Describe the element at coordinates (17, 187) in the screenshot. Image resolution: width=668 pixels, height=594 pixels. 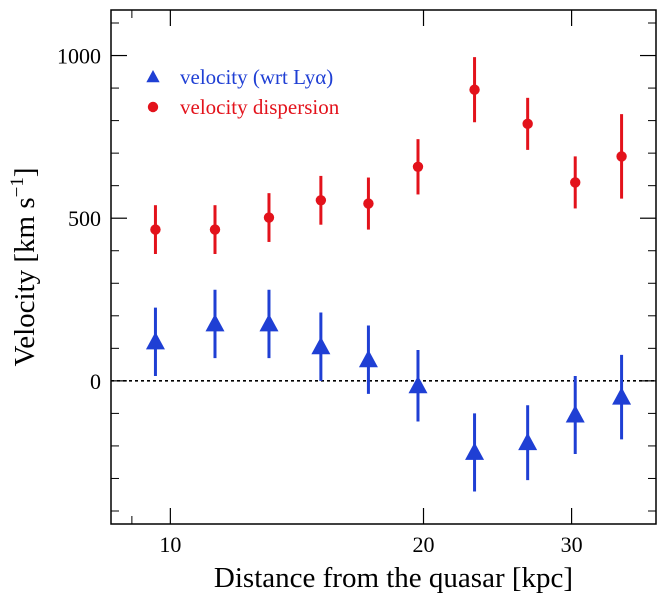
I see `y-axis-label-superscript: −1` at that location.